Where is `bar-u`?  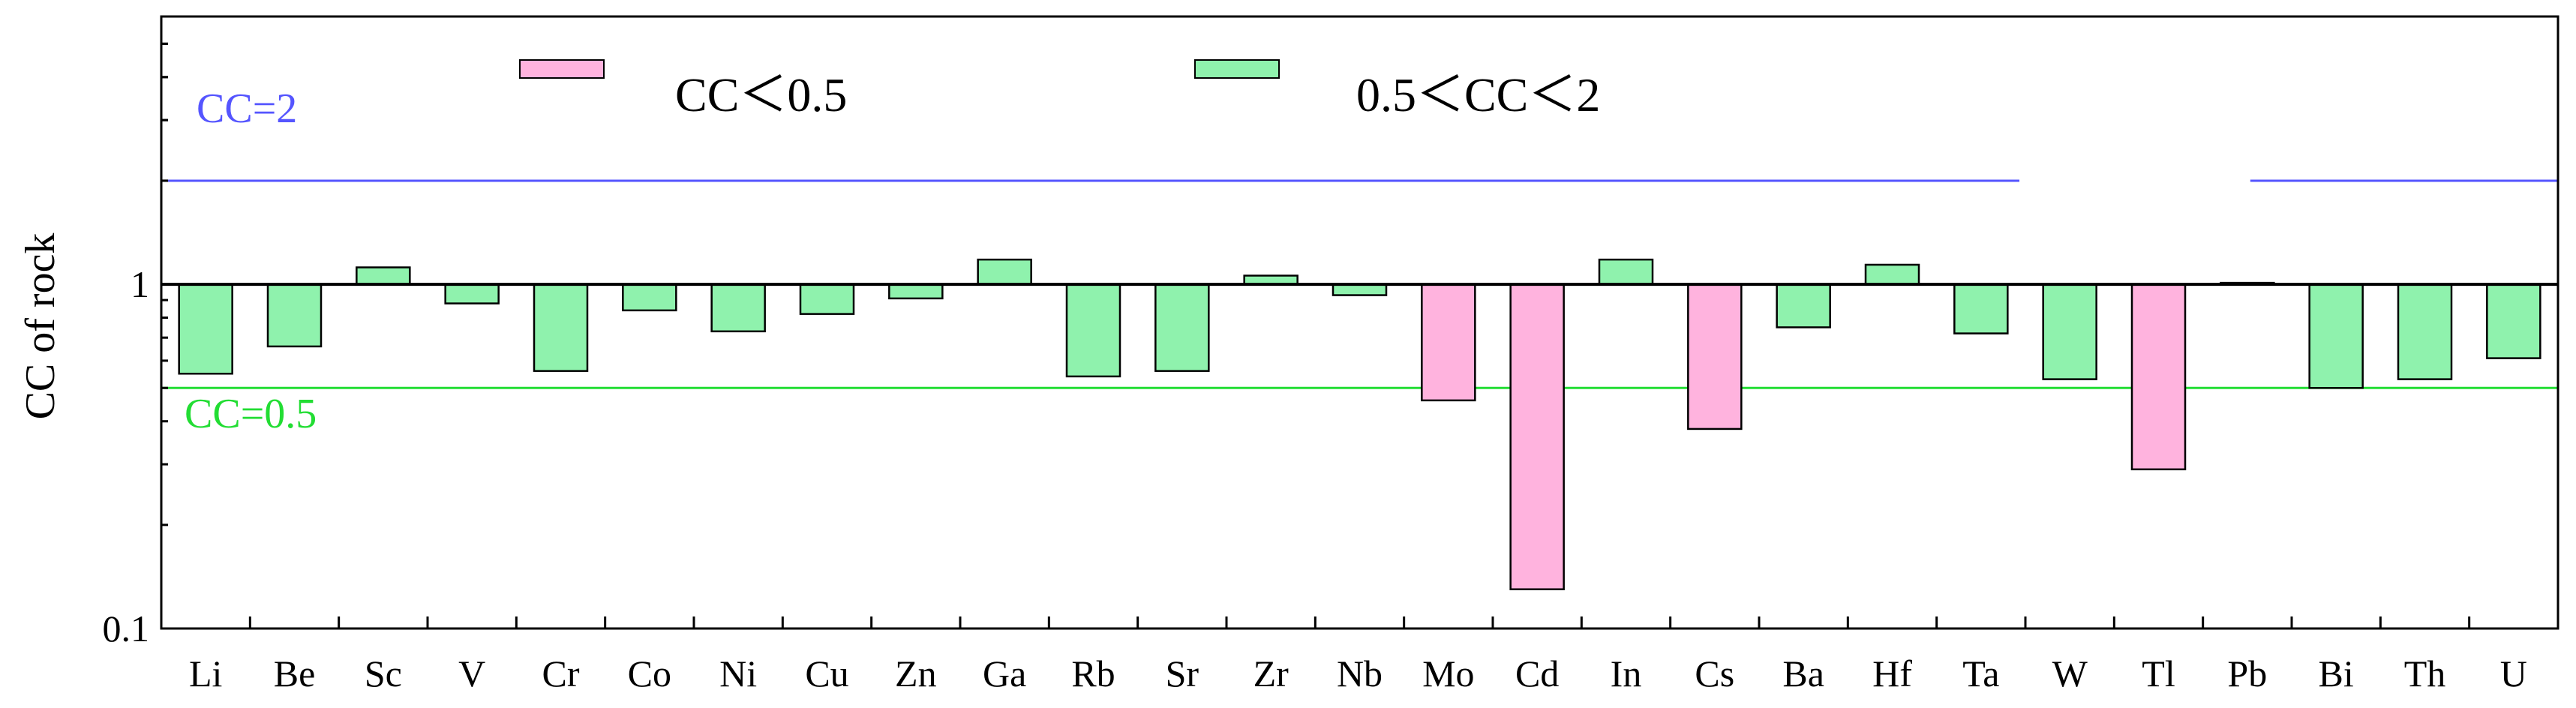 bar-u is located at coordinates (2513, 321).